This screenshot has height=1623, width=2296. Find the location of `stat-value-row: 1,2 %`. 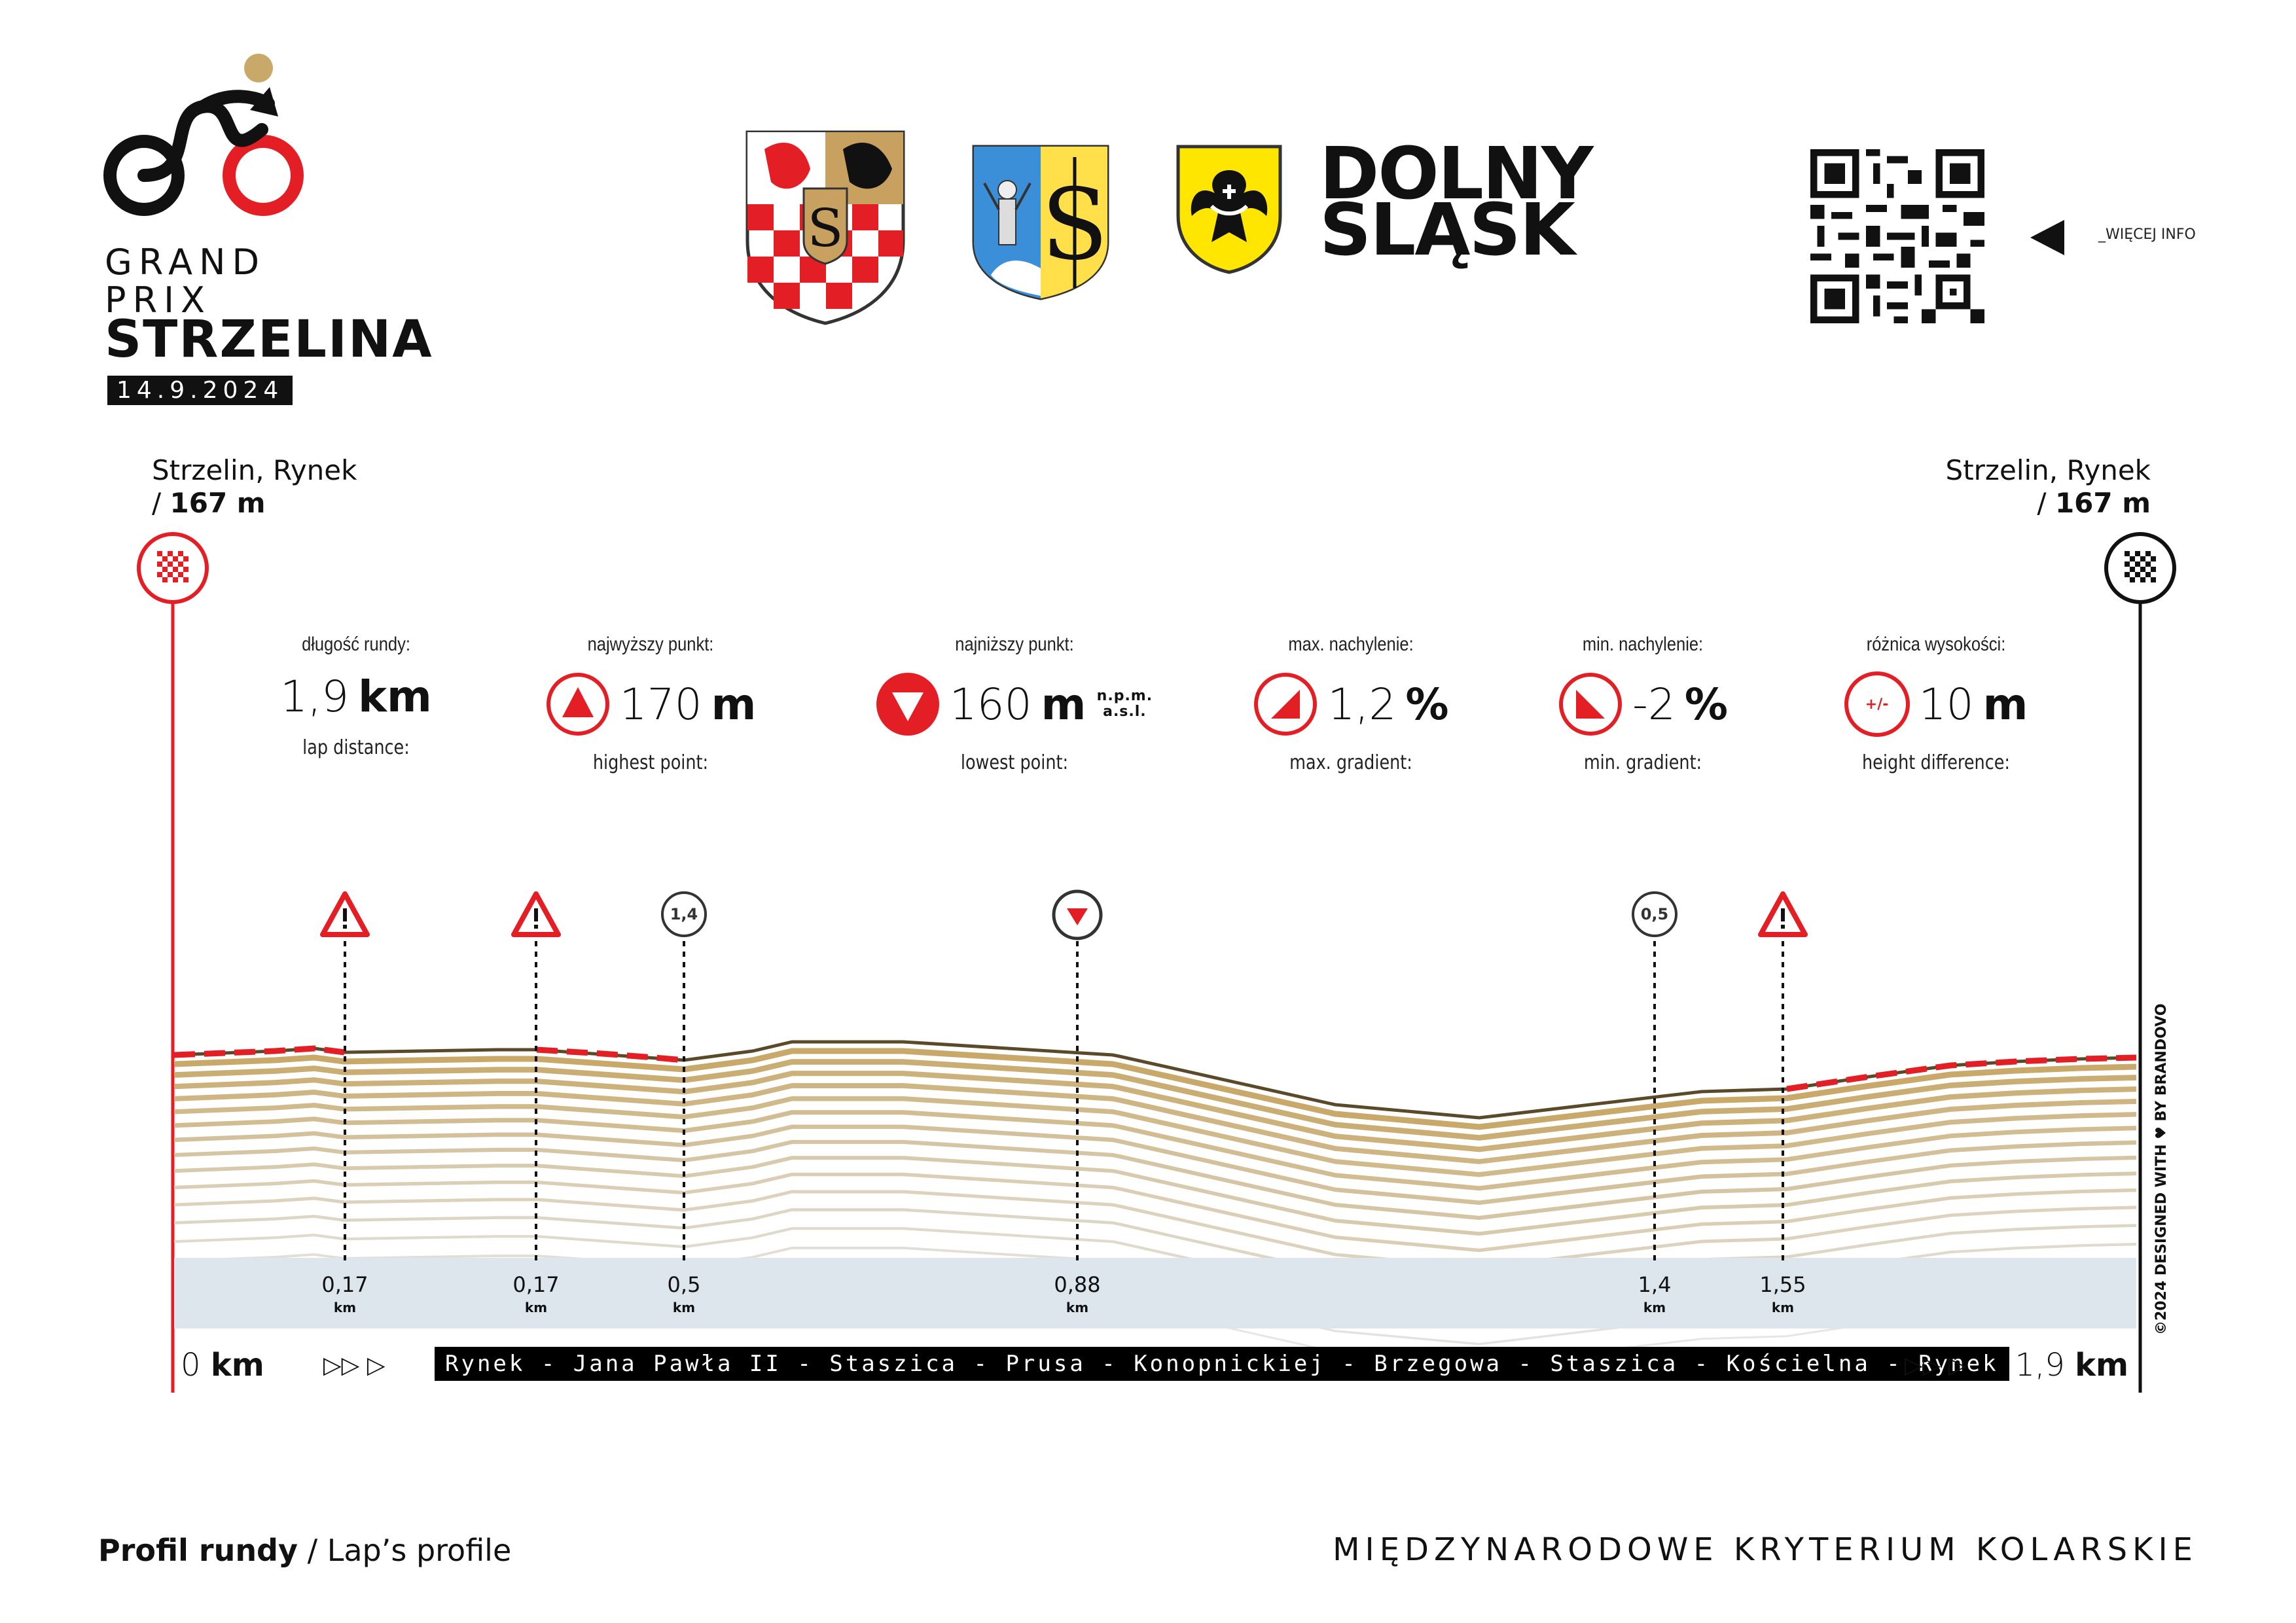

stat-value-row: 1,2 % is located at coordinates (1351, 704).